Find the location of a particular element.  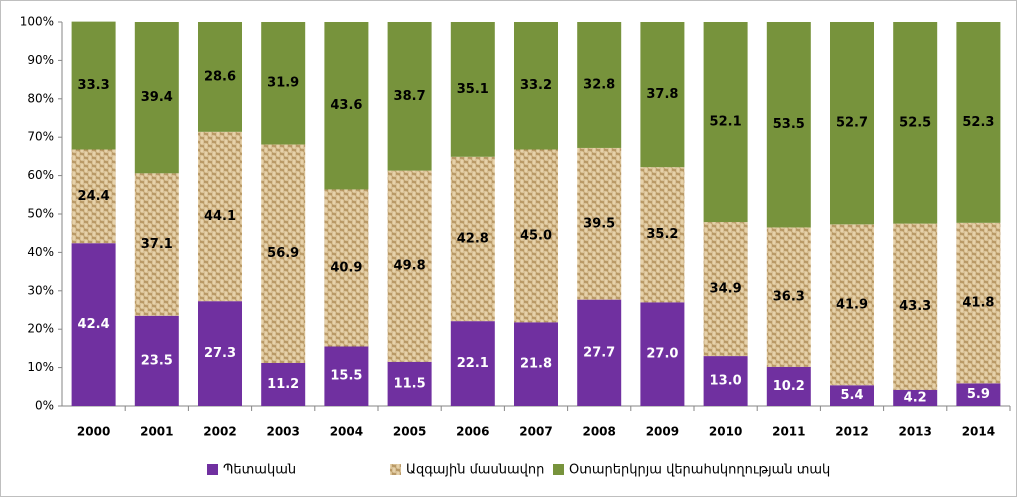

data-label: 52.3 is located at coordinates (978, 122).